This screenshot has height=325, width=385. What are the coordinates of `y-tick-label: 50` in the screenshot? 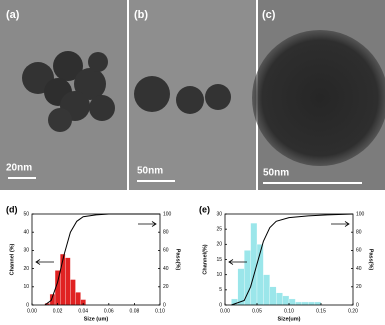 It's located at (26, 214).